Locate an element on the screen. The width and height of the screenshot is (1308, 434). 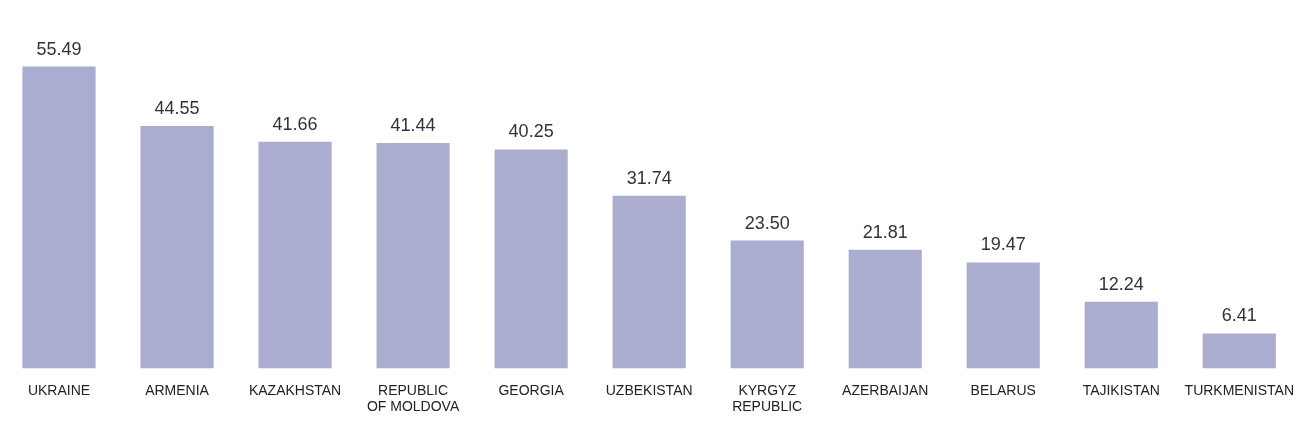
x-tick-label: BELARUS is located at coordinates (1003, 389).